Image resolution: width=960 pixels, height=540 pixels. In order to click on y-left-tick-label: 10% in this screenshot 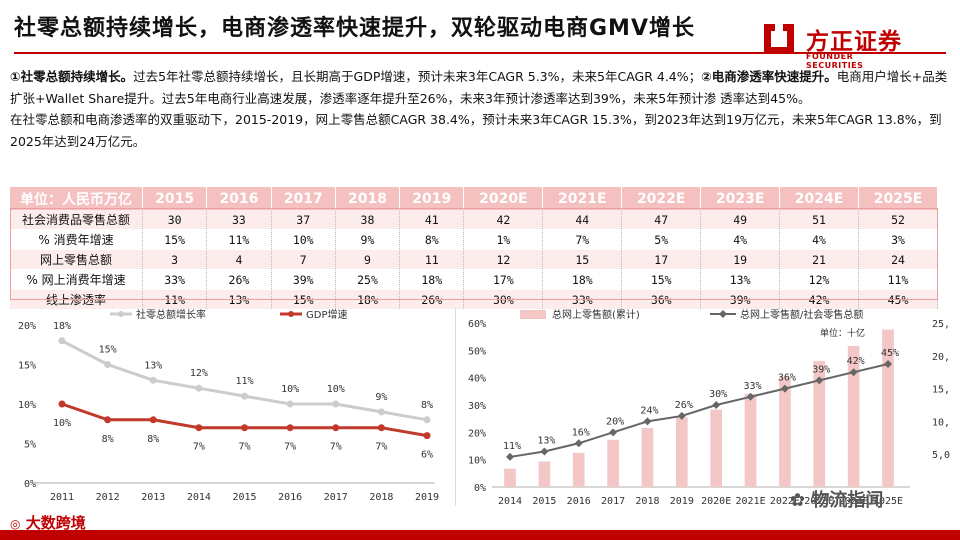, I will do `click(477, 461)`.